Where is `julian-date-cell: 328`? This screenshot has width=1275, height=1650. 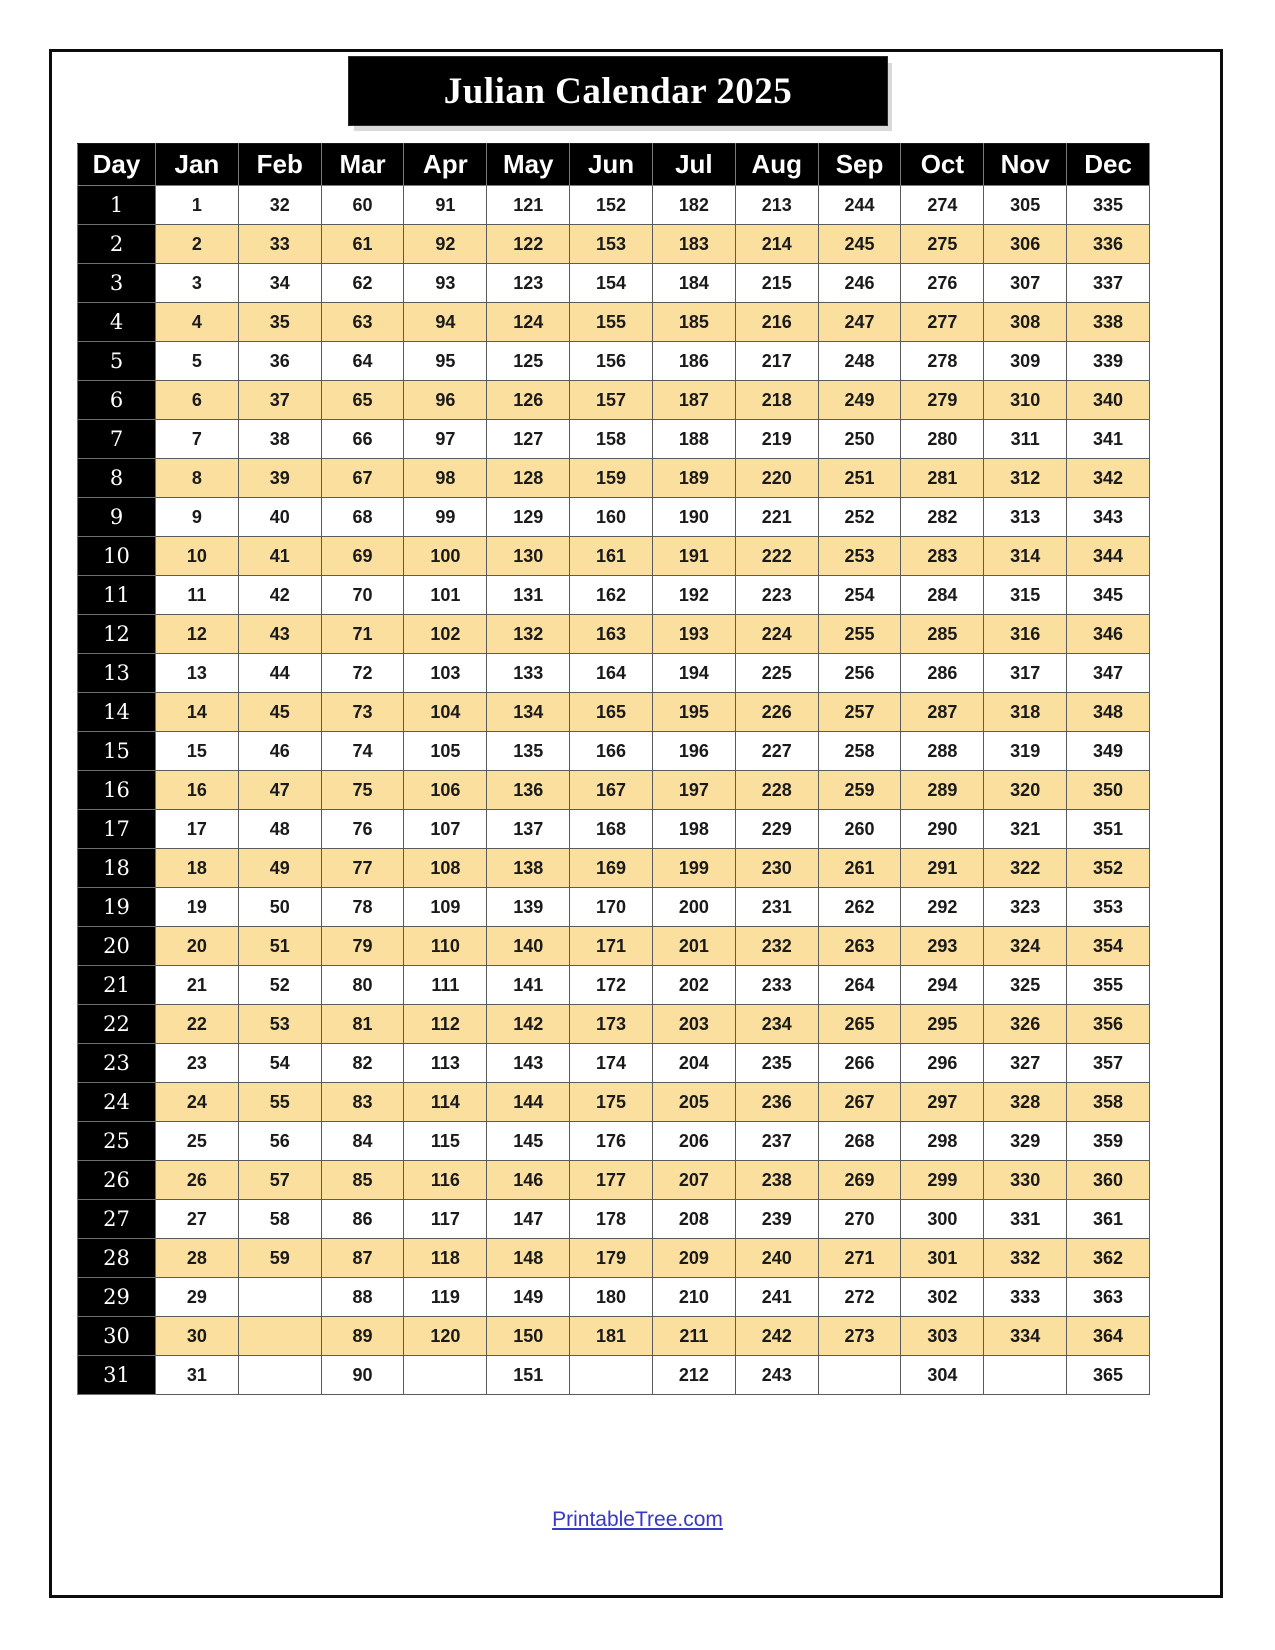
julian-date-cell: 328 is located at coordinates (1025, 1102).